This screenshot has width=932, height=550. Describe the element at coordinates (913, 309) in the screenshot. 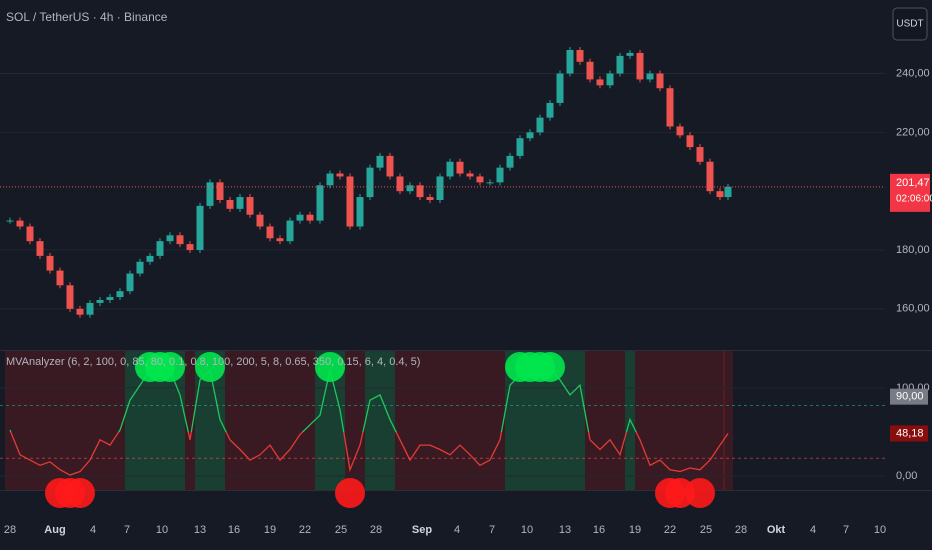

I see `y-tick-label: 160,00` at that location.